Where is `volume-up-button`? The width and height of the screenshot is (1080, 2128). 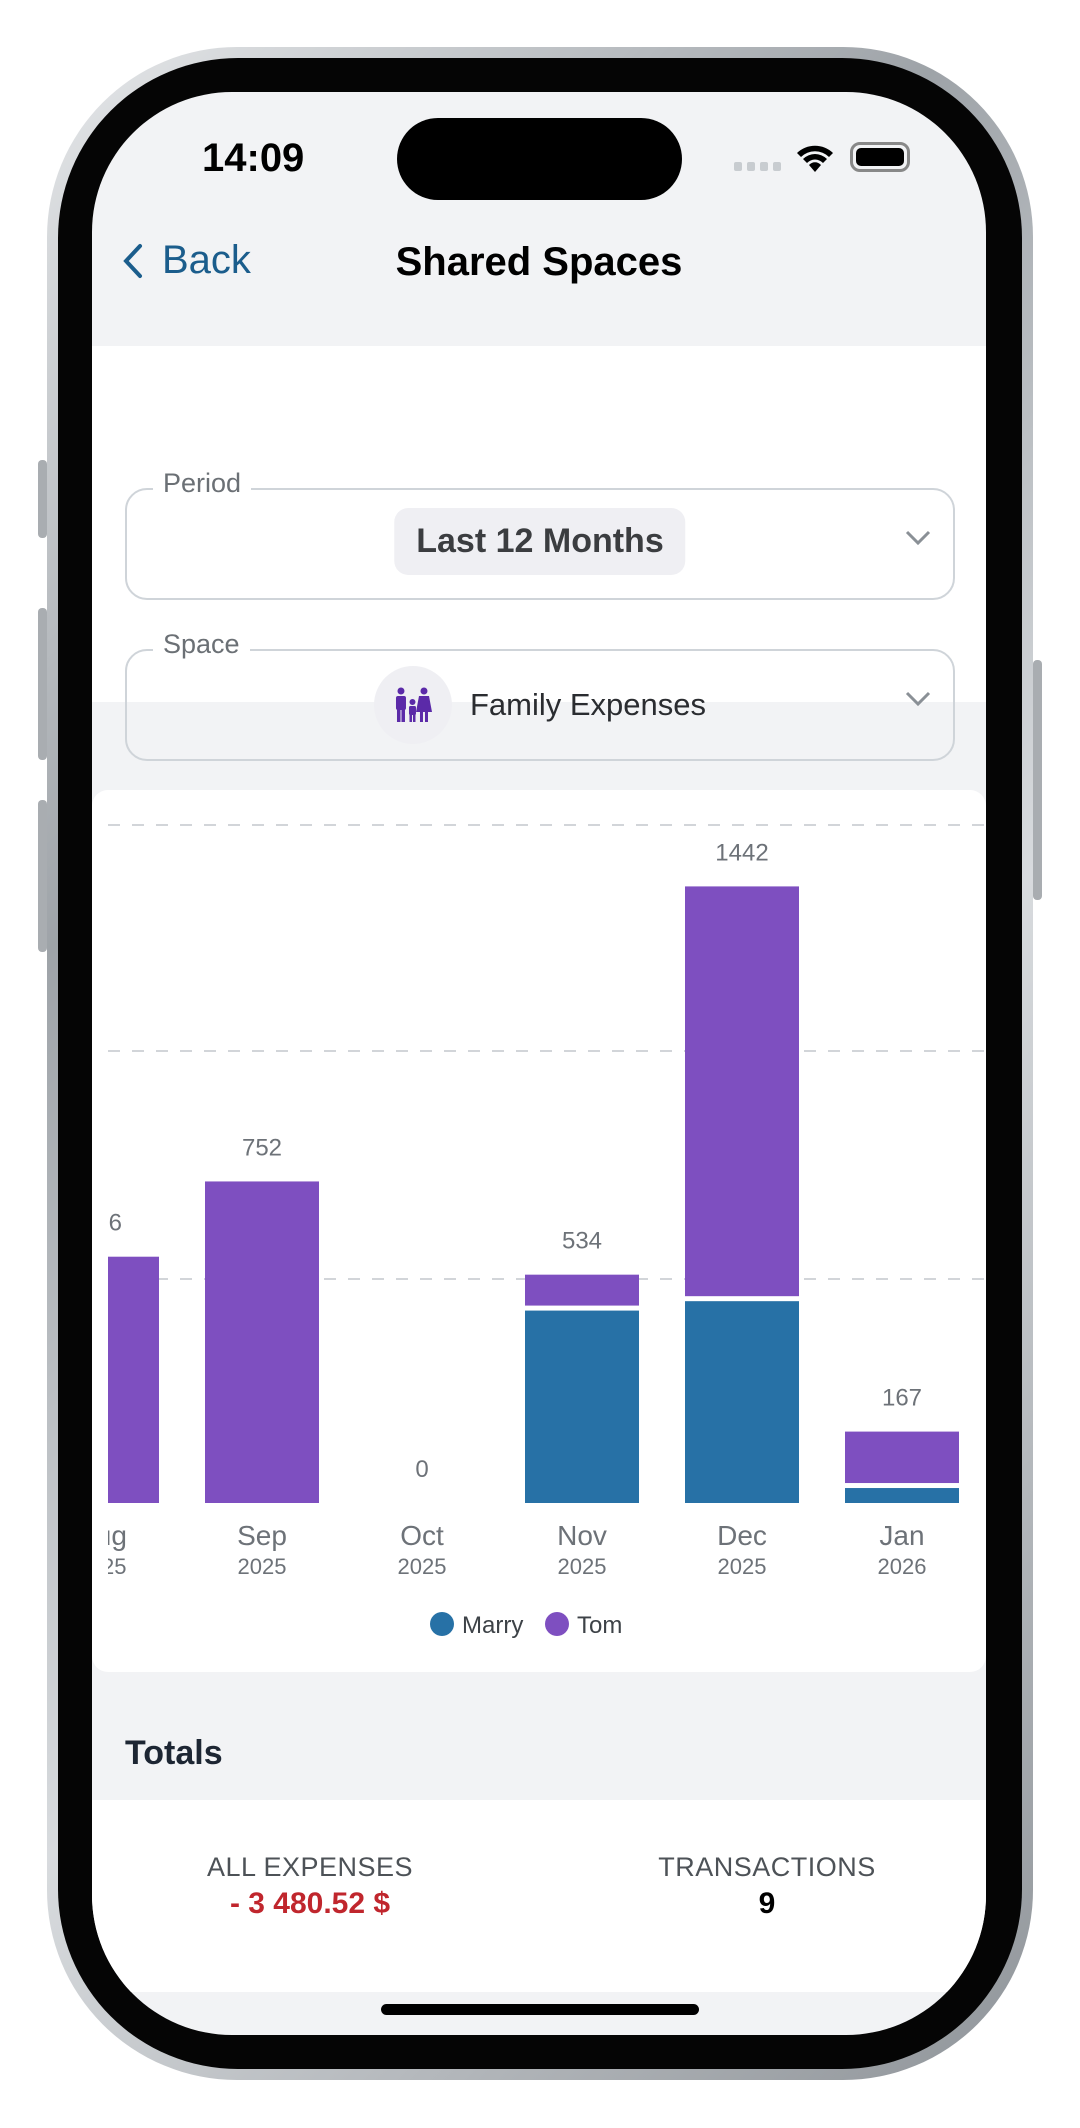
volume-up-button is located at coordinates (42, 684).